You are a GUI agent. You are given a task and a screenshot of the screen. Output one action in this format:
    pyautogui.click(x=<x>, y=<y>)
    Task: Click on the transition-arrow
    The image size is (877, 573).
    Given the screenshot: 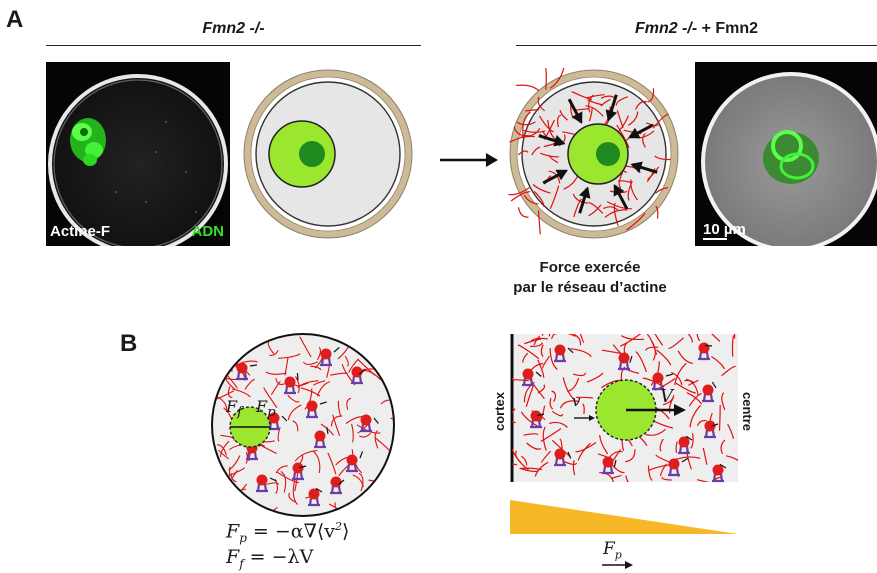 What is the action you would take?
    pyautogui.click(x=469, y=160)
    